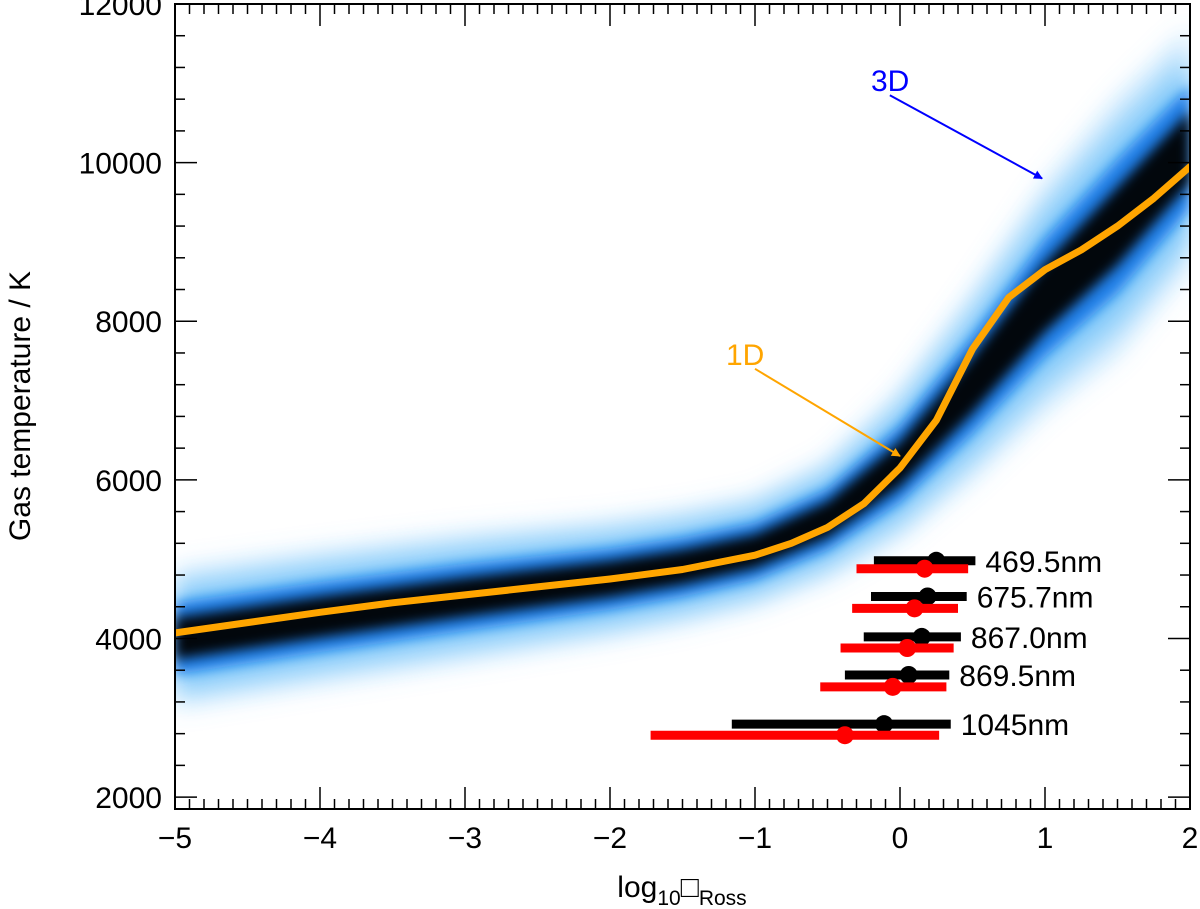  I want to click on annotations: 3D 1D, so click(884, 261).